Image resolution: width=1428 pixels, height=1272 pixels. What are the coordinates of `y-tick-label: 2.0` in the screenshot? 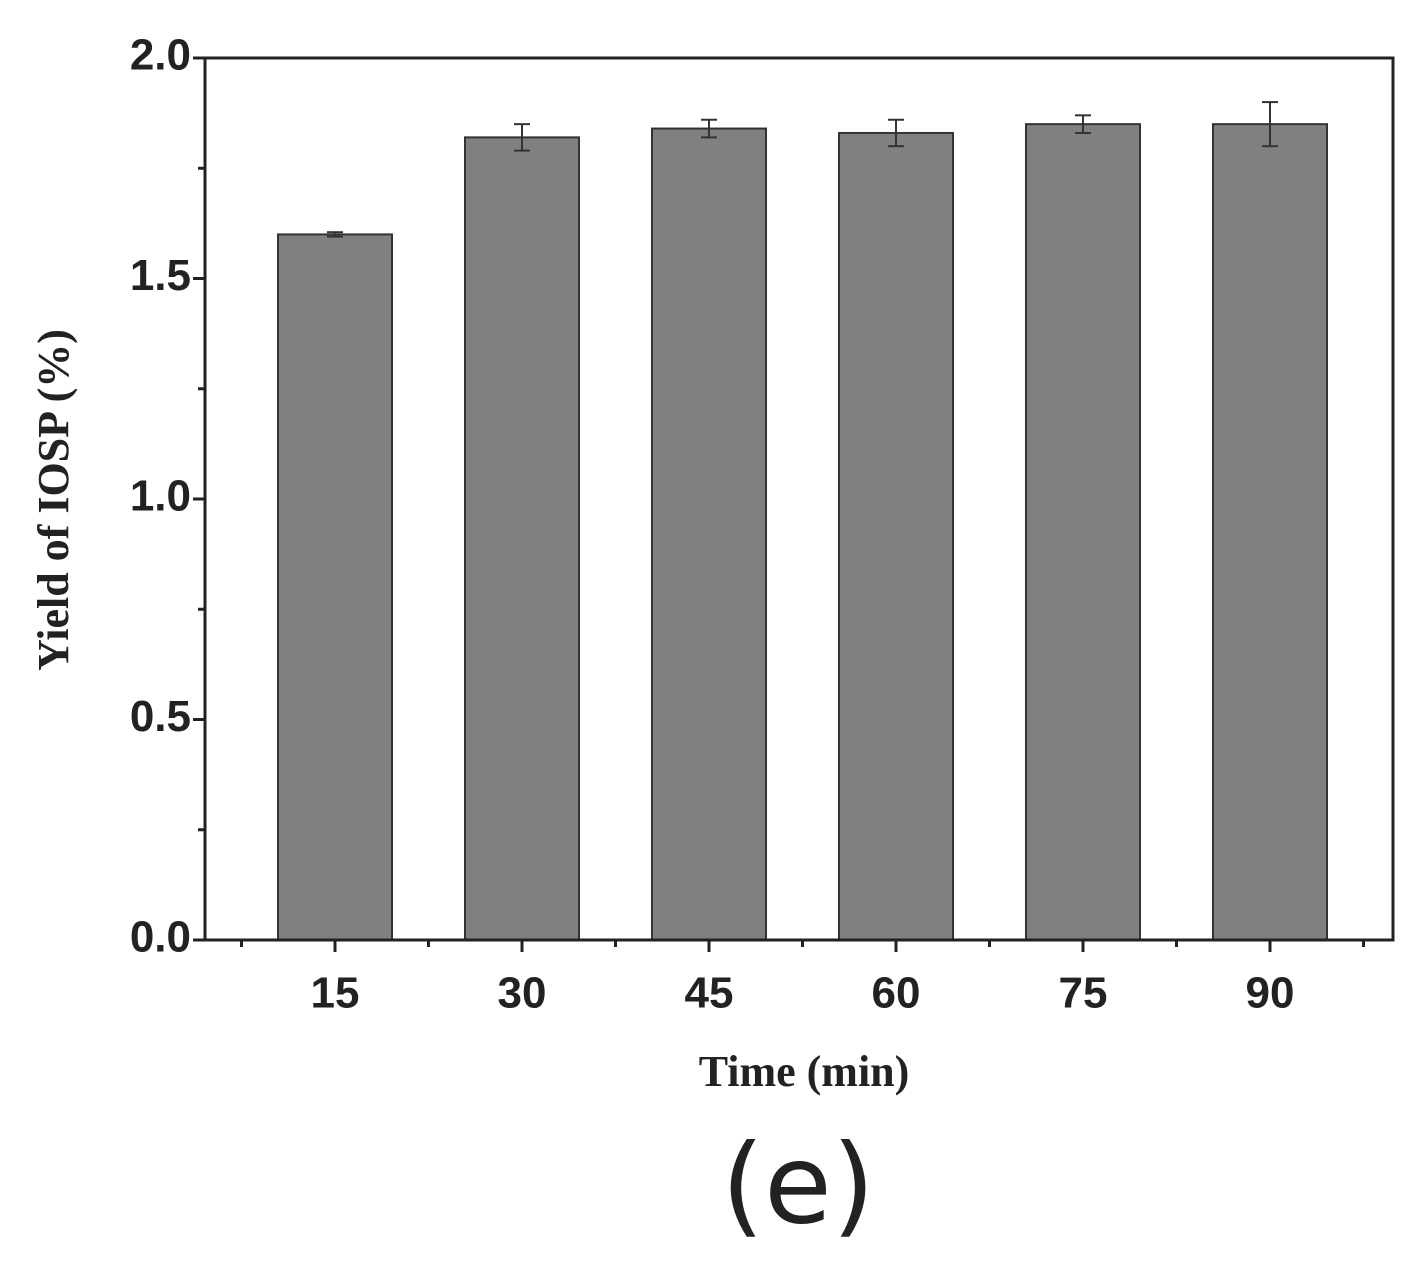 It's located at (160, 55).